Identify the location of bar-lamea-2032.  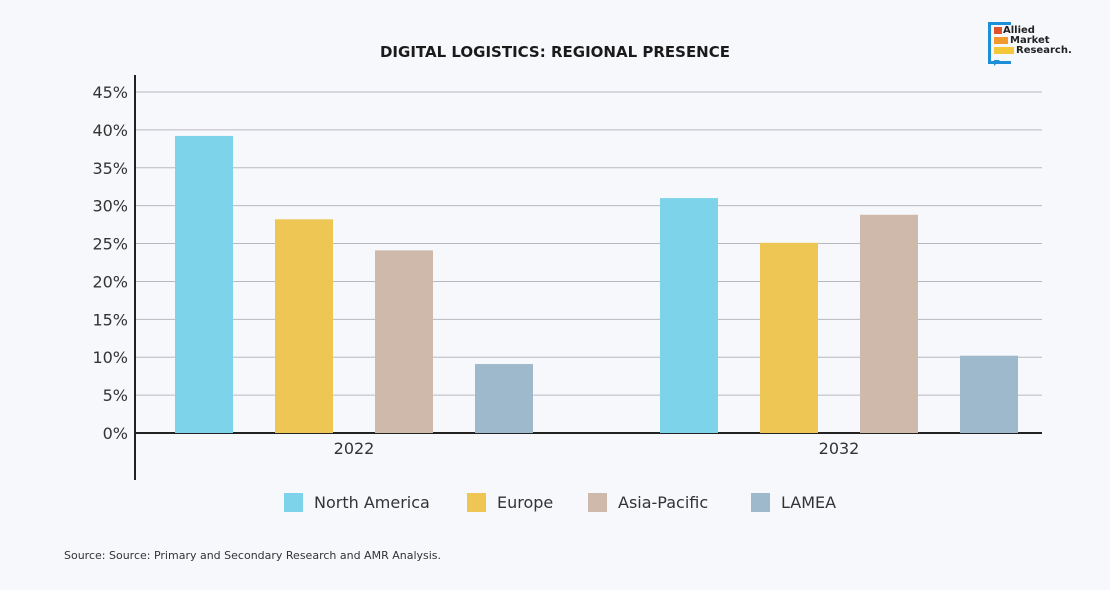
(989, 394).